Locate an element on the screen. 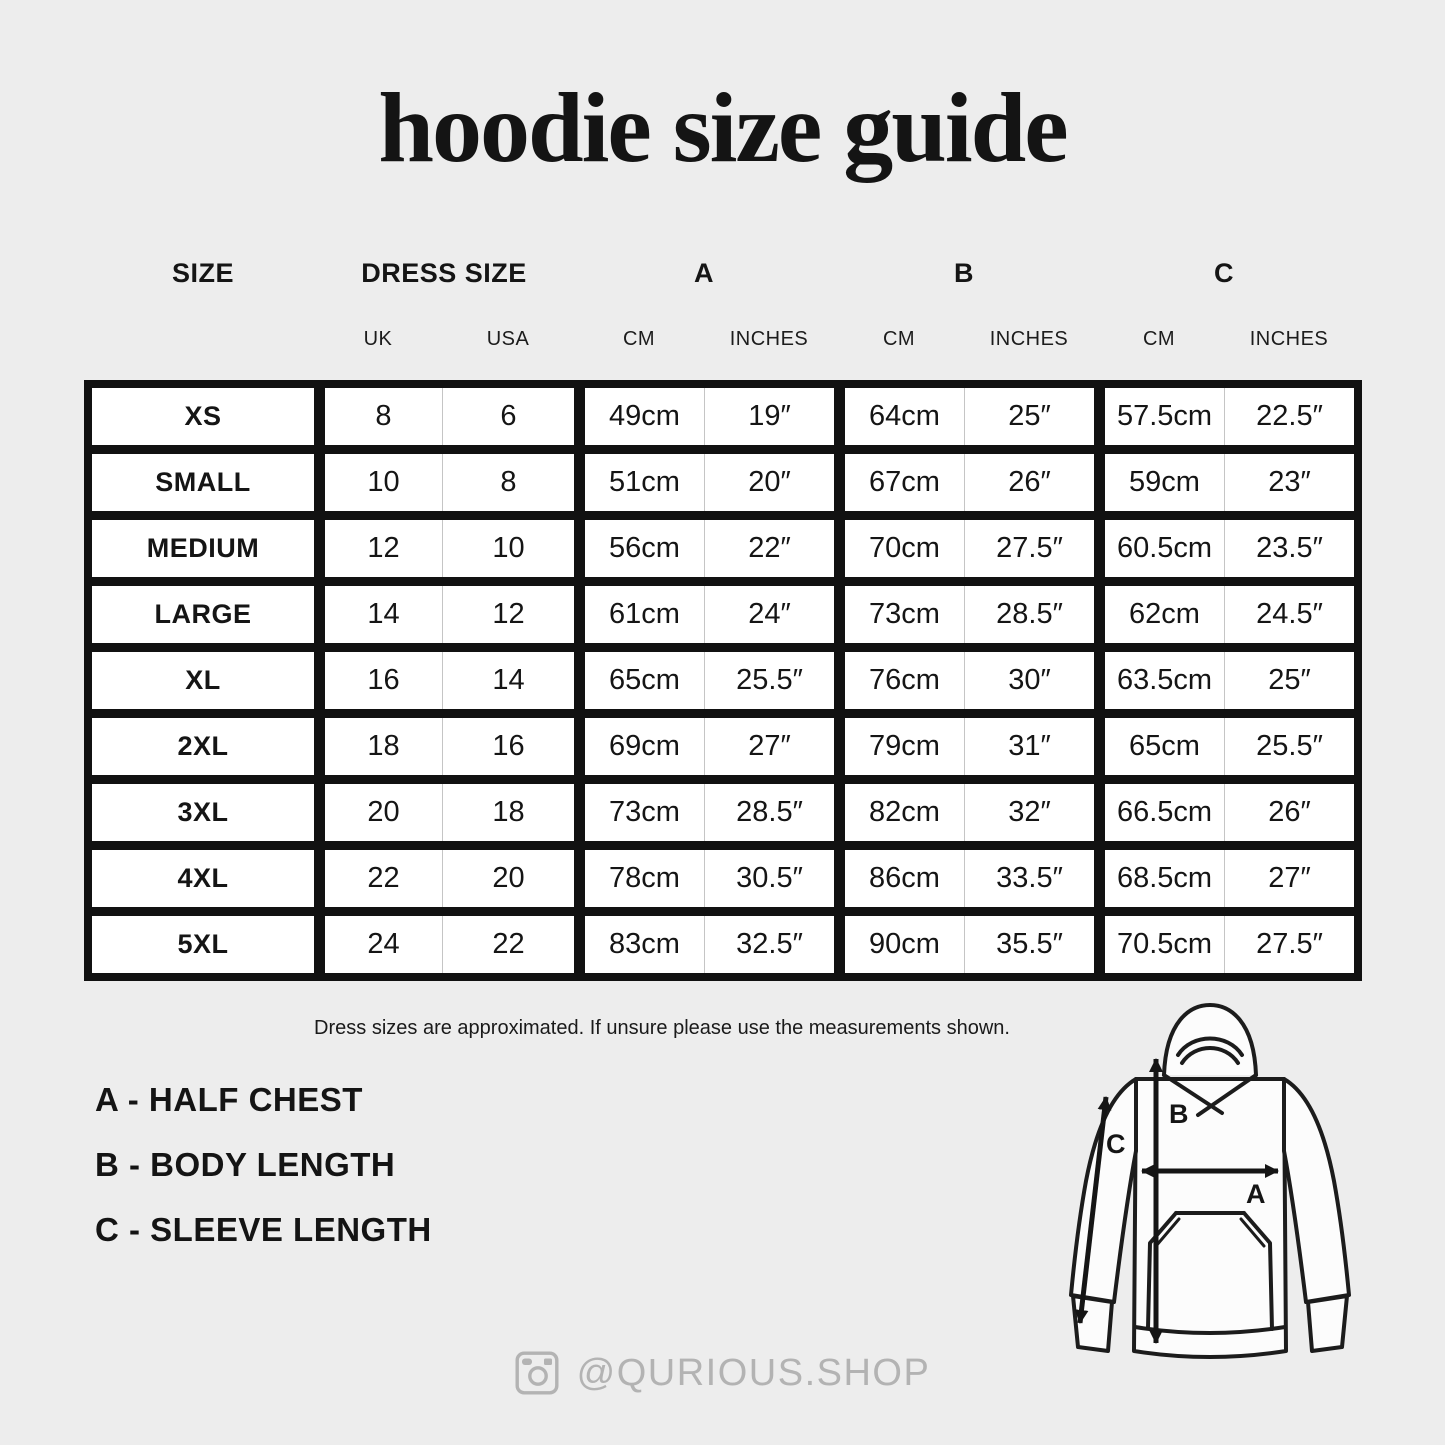  sub-header-a-inches: INCHES is located at coordinates (769, 339).